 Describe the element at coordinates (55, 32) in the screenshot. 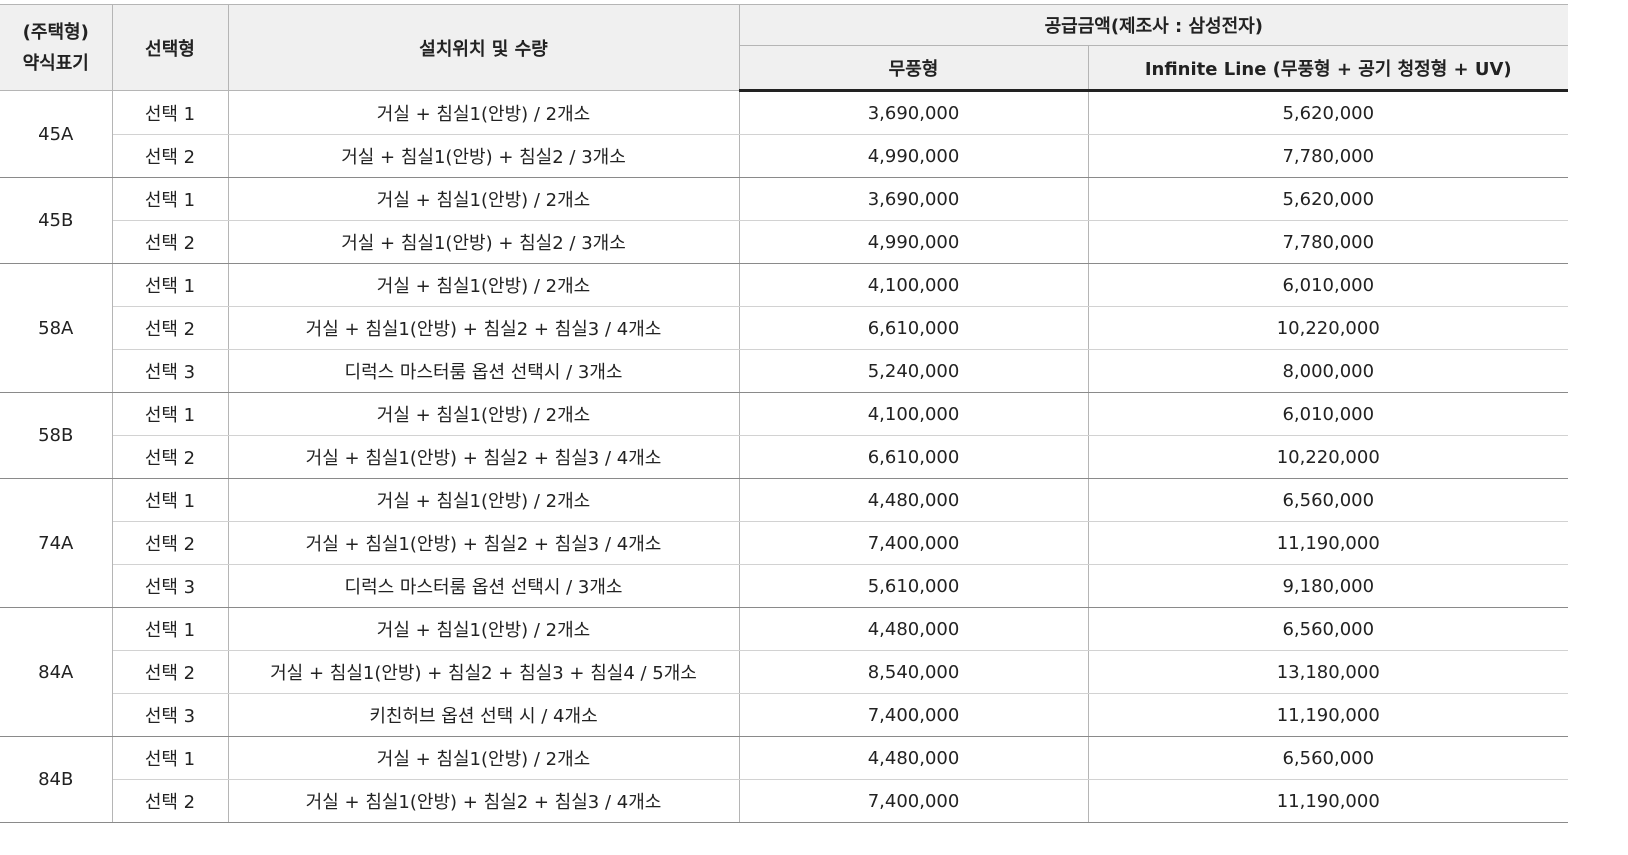

I see `header-type-line1: (주택형)` at that location.